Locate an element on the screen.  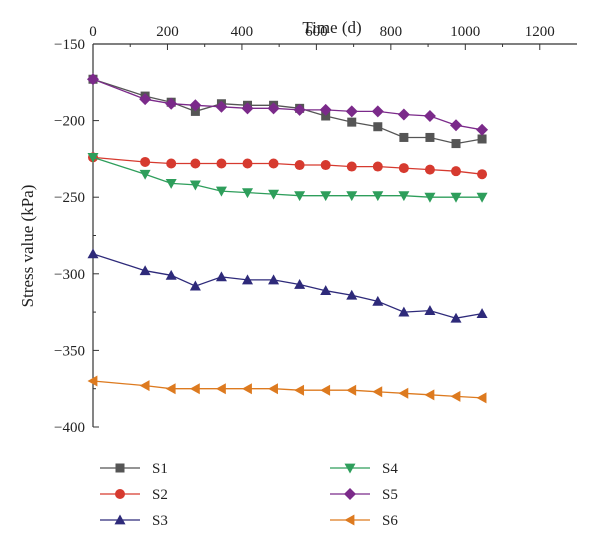
x-tick-label: 0 is located at coordinates (93, 32).